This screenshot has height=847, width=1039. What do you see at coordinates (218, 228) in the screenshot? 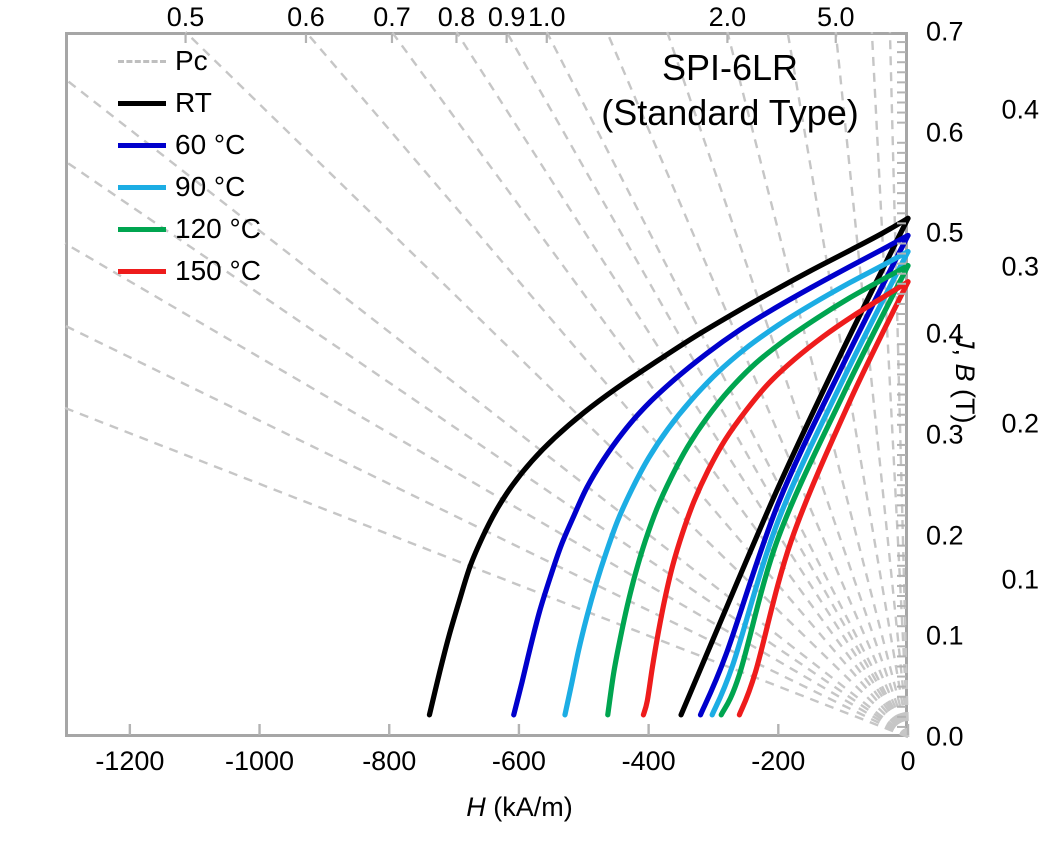
I see `legend-label: 120 °C` at bounding box center [218, 228].